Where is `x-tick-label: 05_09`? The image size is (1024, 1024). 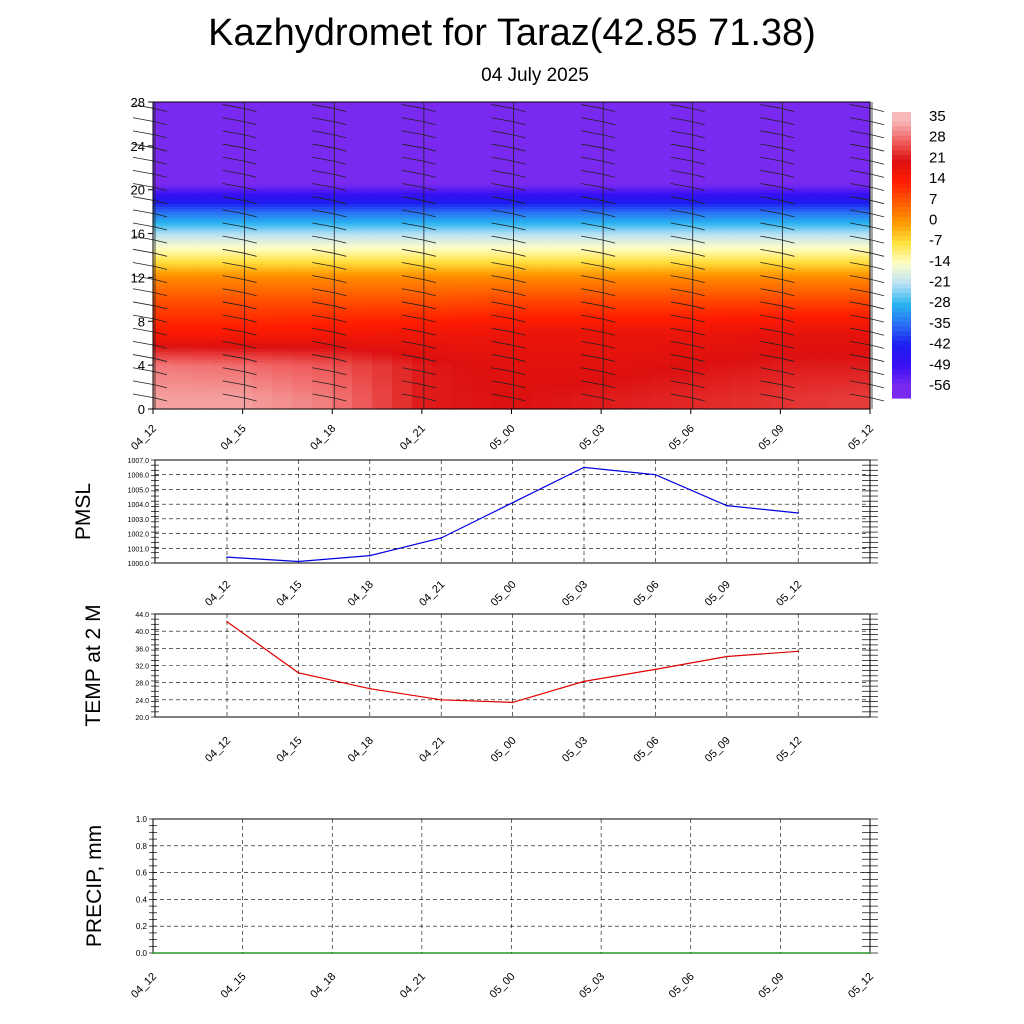 x-tick-label: 05_09 is located at coordinates (771, 986).